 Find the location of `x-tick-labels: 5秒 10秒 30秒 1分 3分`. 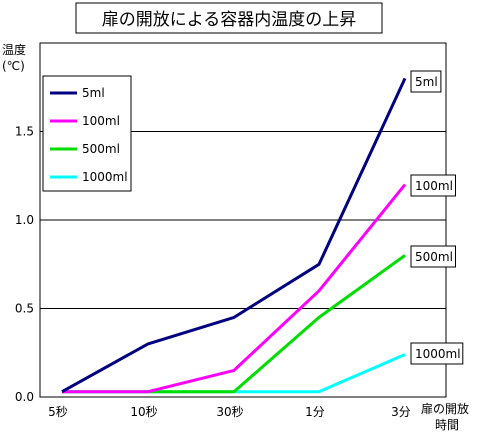

x-tick-labels: 5秒 10秒 30秒 1分 3分 is located at coordinates (229, 412).